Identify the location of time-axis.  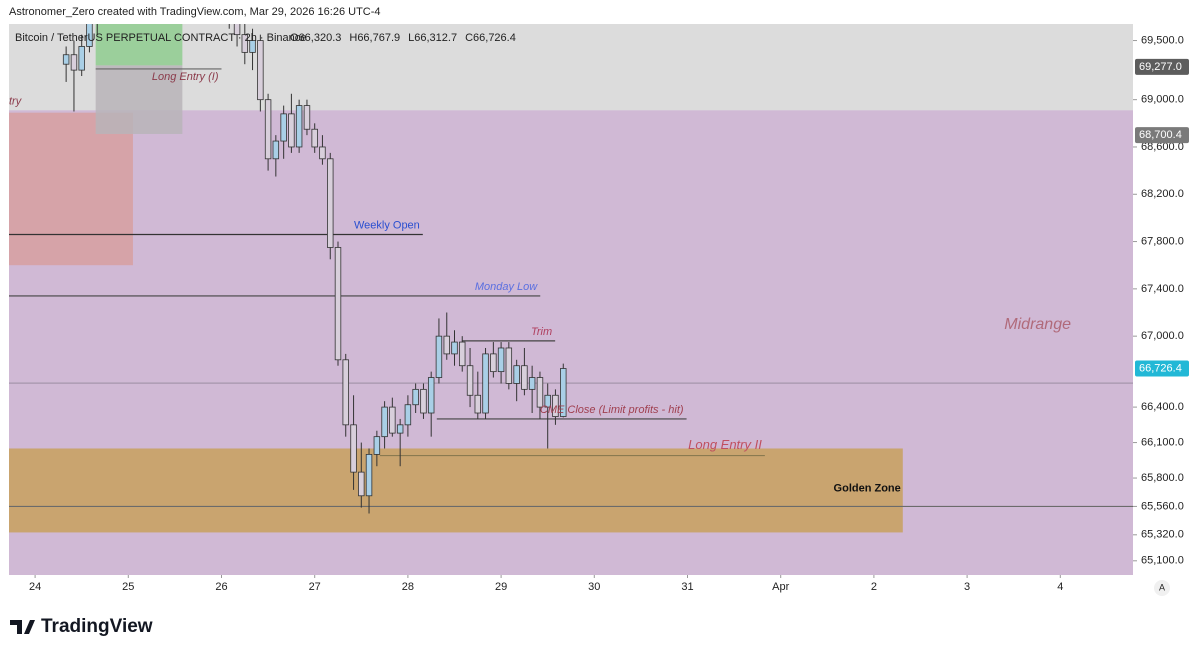
(571, 586).